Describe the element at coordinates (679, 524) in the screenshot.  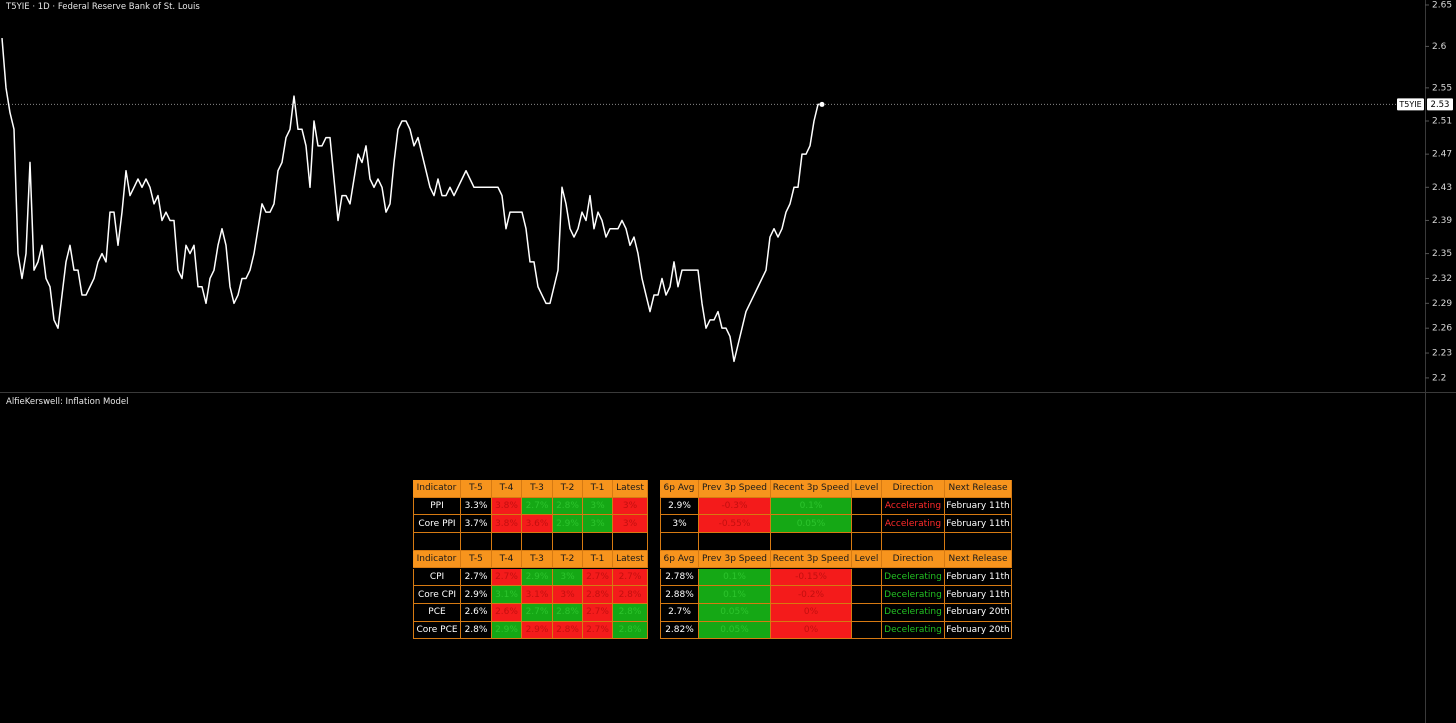
I see `table-cell: 3%` at that location.